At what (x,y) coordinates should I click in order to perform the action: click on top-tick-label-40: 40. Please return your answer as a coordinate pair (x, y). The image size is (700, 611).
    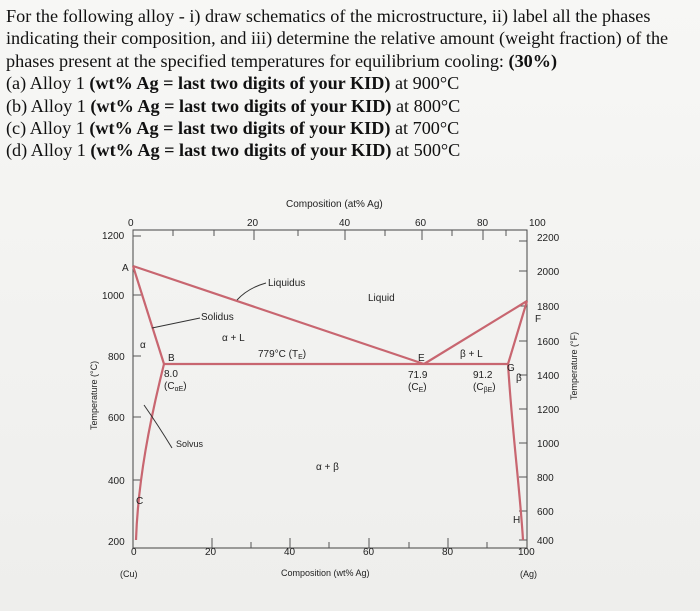
    Looking at the image, I should click on (345, 223).